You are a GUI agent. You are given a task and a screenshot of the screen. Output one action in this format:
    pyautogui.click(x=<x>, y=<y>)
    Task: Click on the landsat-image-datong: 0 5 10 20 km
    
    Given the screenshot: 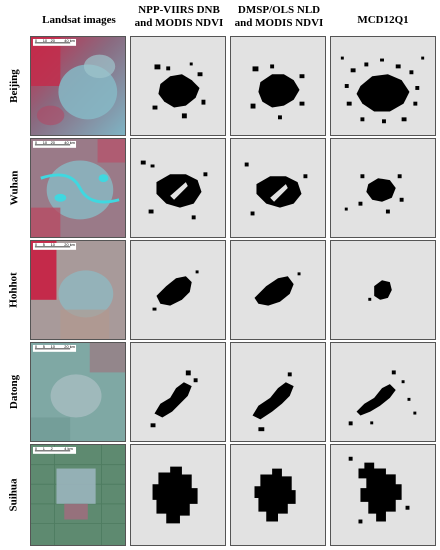 What is the action you would take?
    pyautogui.click(x=78, y=392)
    